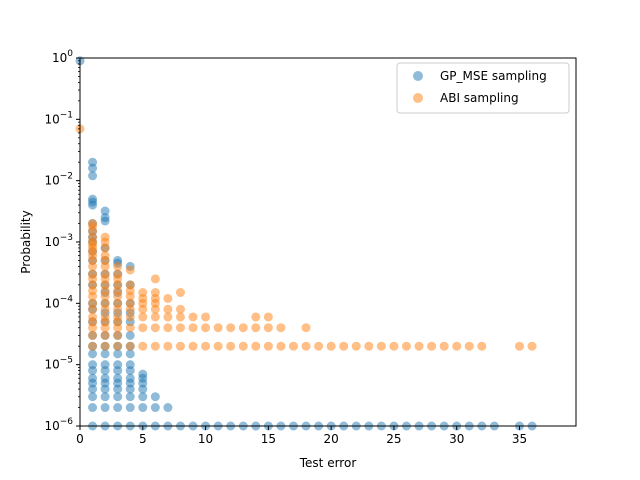  I want to click on y-tick-label: 10⁻⁴, so click(58, 302).